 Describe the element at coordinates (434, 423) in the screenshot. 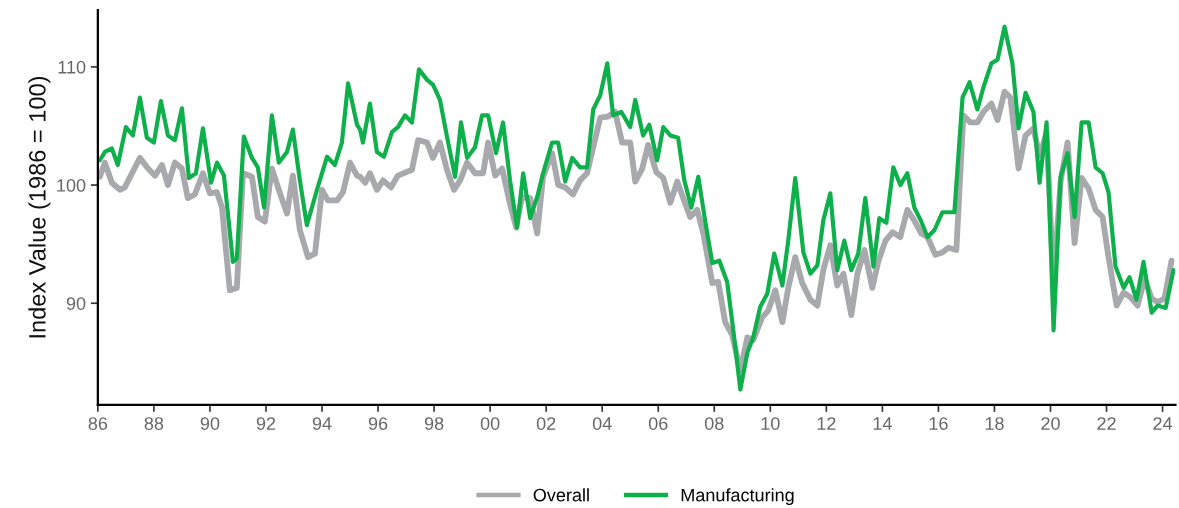

I see `x-tick-label: 98` at that location.